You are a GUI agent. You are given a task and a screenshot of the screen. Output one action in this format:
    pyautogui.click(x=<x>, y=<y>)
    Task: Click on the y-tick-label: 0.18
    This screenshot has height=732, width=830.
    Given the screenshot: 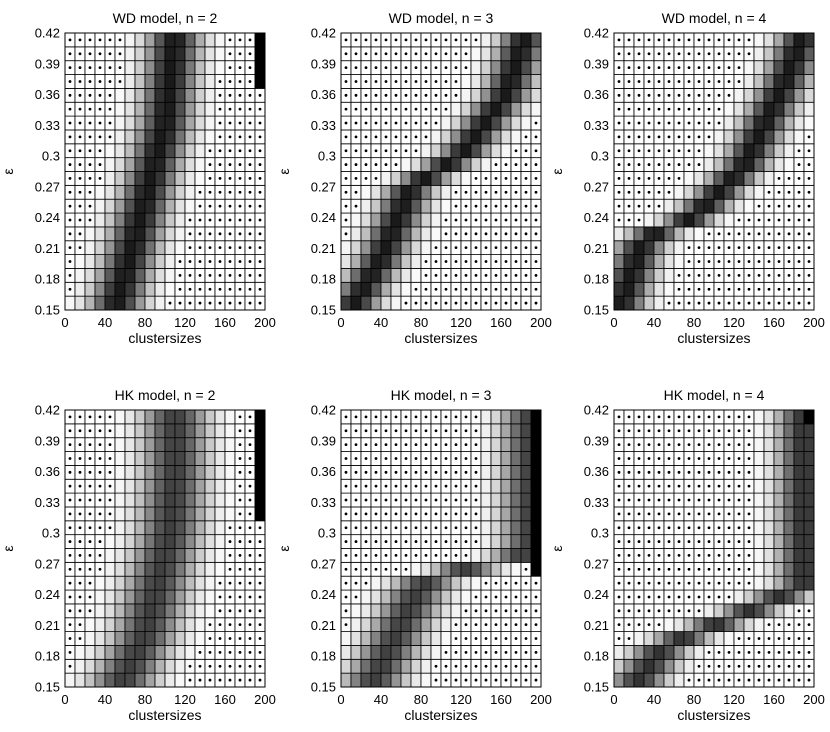 What is the action you would take?
    pyautogui.click(x=47, y=279)
    